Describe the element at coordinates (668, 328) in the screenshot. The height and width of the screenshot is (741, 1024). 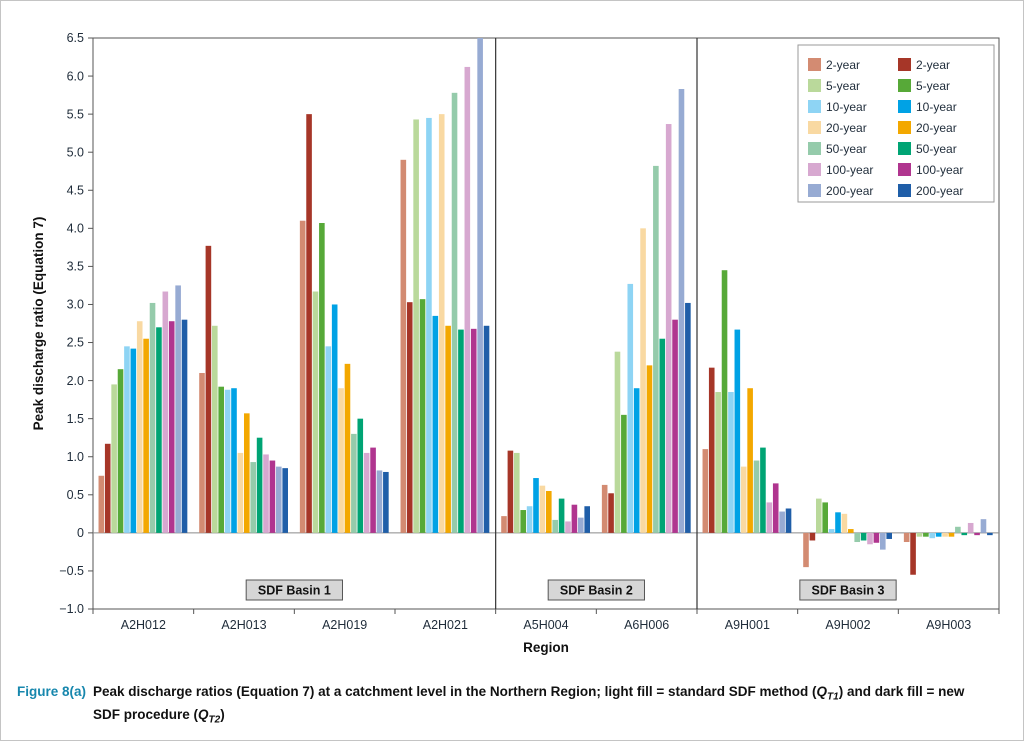
I see `bar-A6H006-100-year-light` at that location.